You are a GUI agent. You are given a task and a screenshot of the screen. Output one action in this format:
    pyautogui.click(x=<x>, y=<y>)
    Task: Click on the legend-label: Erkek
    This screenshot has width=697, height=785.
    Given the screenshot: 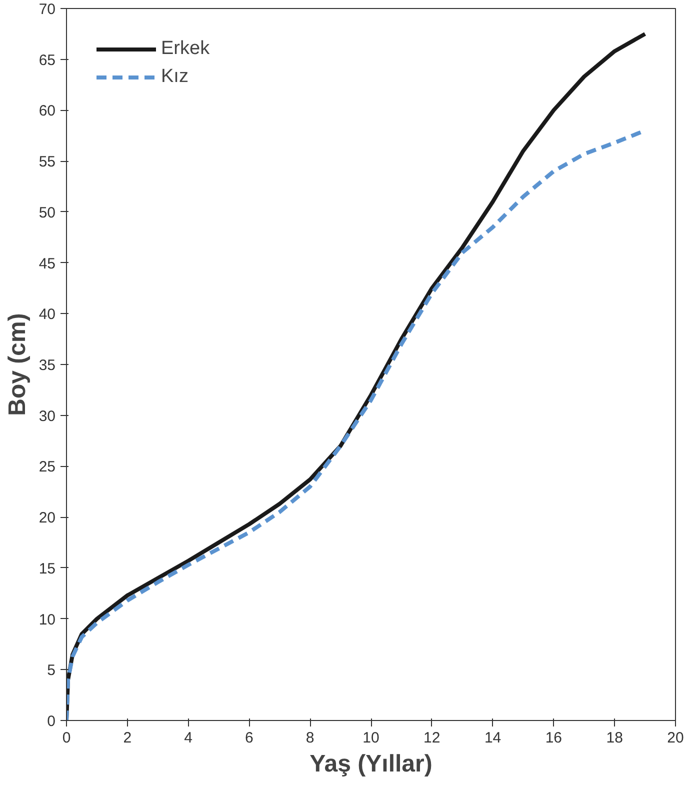 What is the action you would take?
    pyautogui.click(x=185, y=49)
    